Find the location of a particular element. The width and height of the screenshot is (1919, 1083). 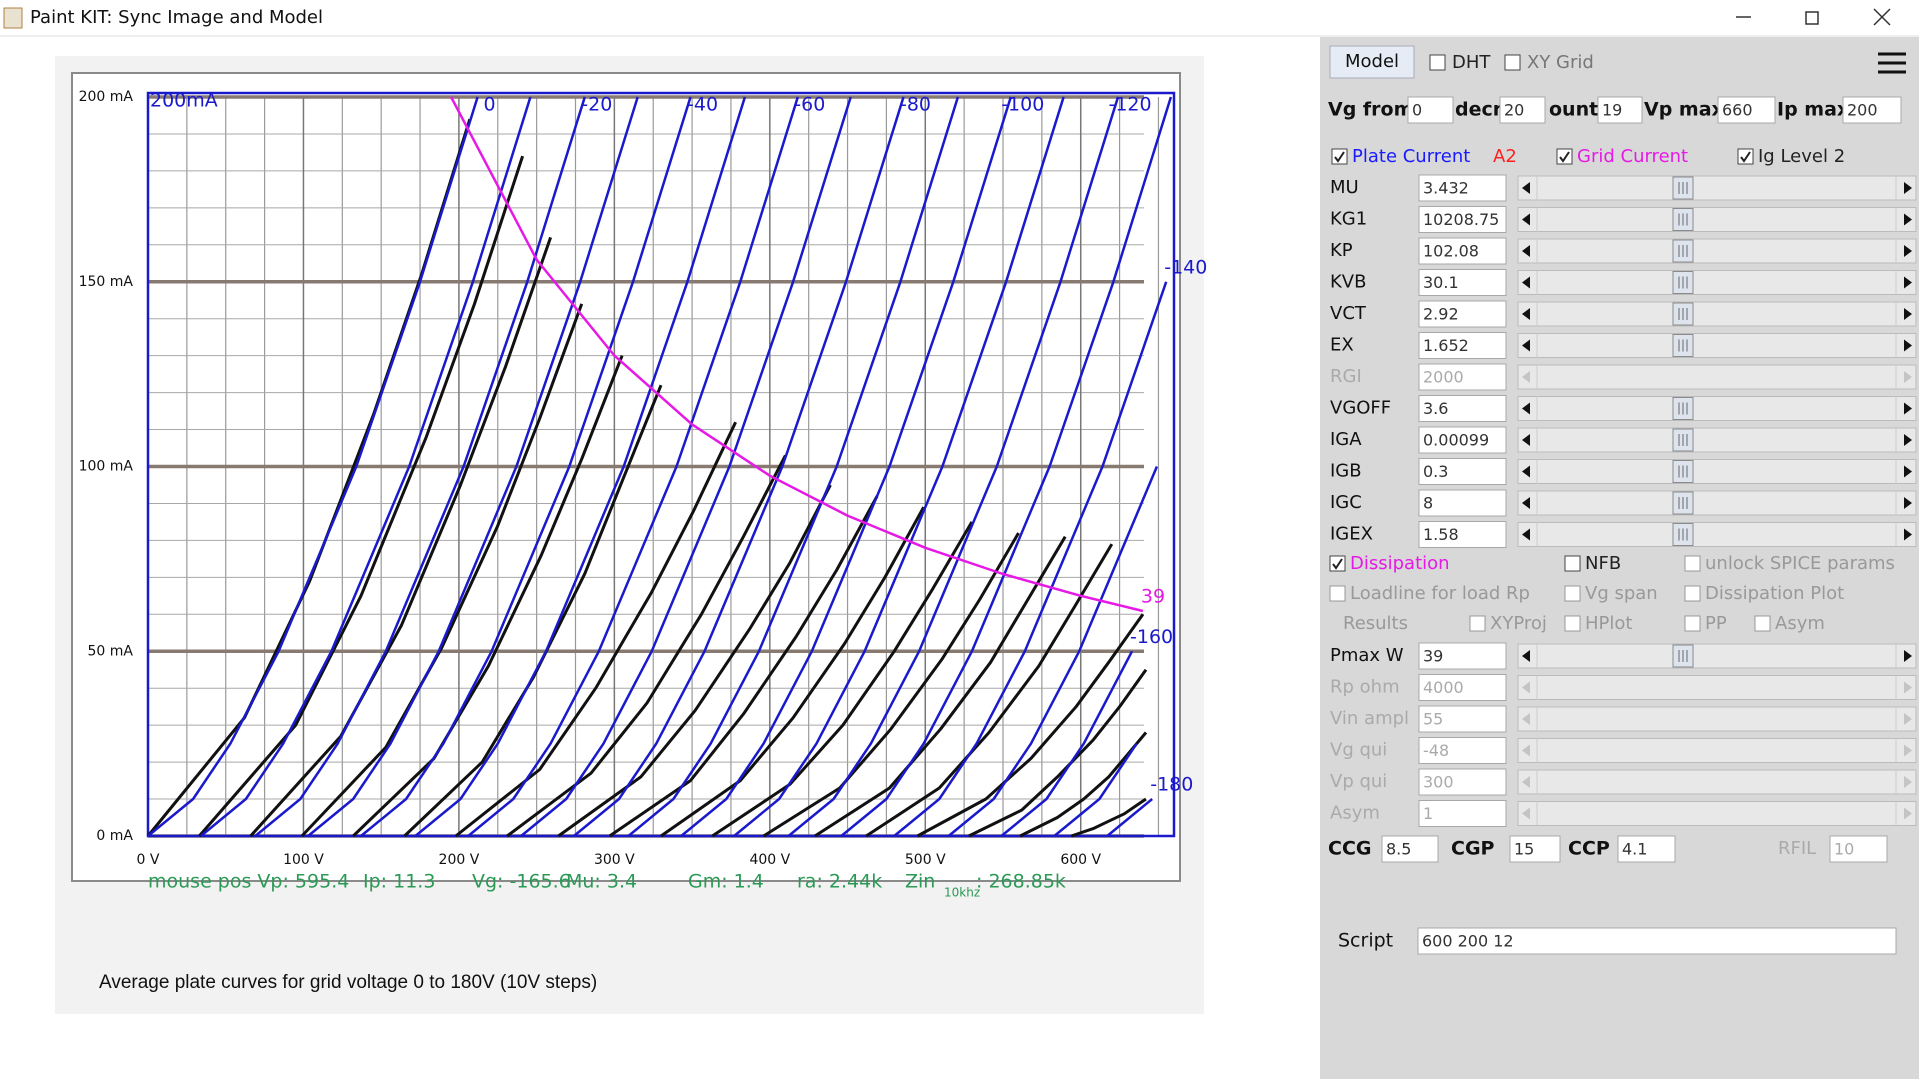

menu-button is located at coordinates (1892, 63).